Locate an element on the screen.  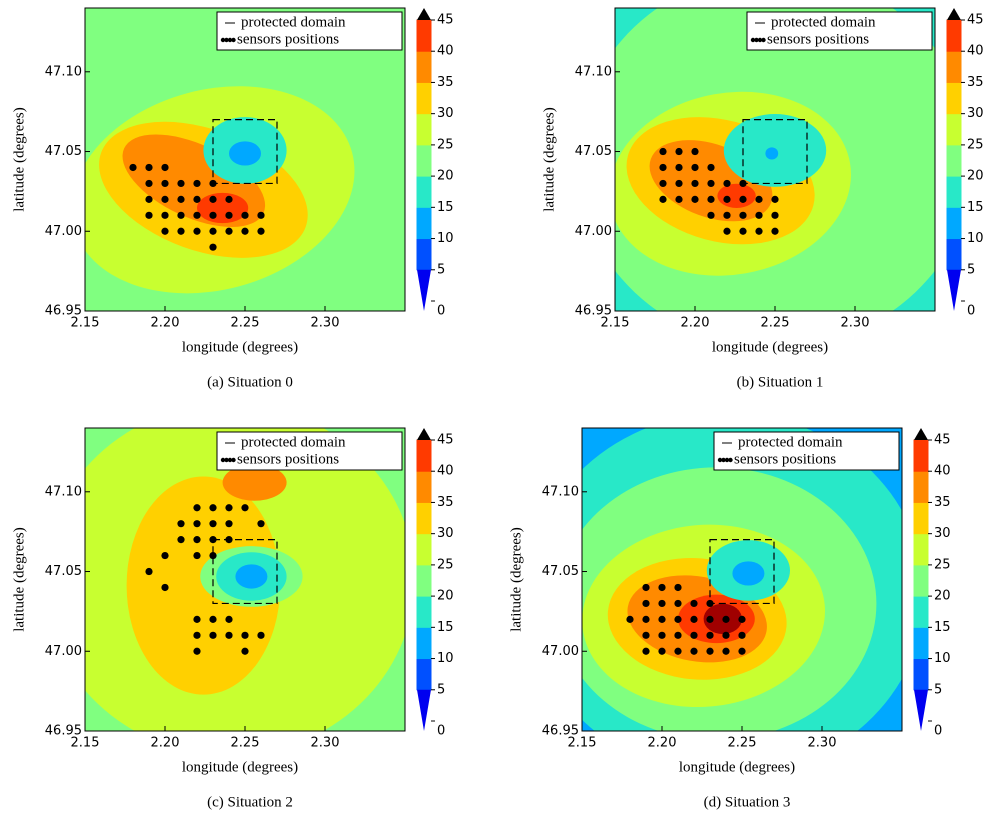
colorbar-label: 10 is located at coordinates (942, 658).